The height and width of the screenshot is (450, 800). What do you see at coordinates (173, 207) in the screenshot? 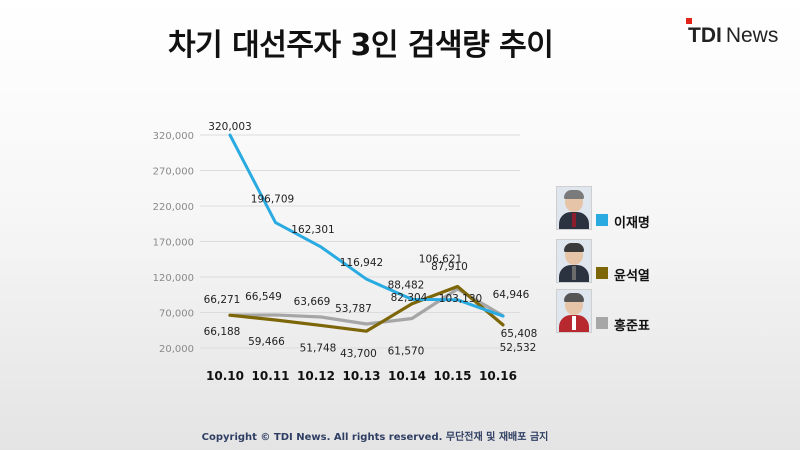
I see `y-tick-label: 220,000` at bounding box center [173, 207].